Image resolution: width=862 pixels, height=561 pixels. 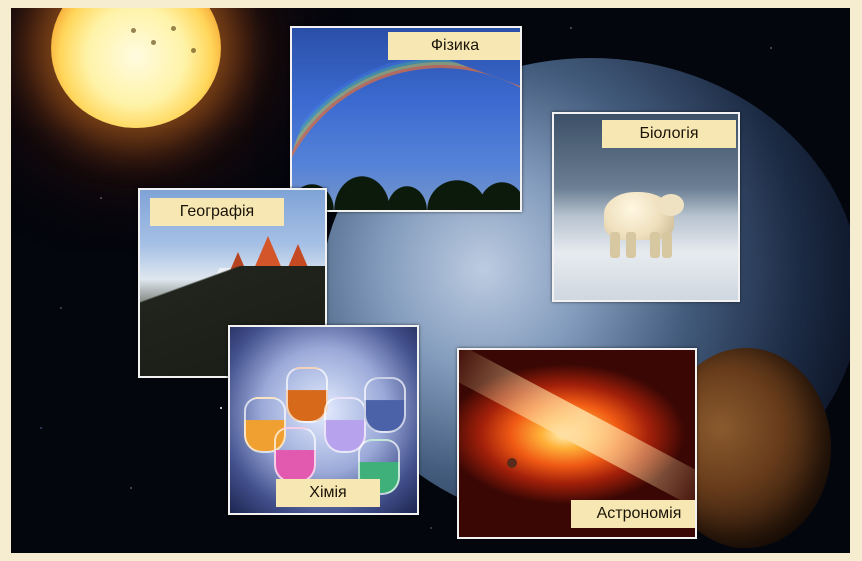 What do you see at coordinates (265, 425) in the screenshot?
I see `flask-orange` at bounding box center [265, 425].